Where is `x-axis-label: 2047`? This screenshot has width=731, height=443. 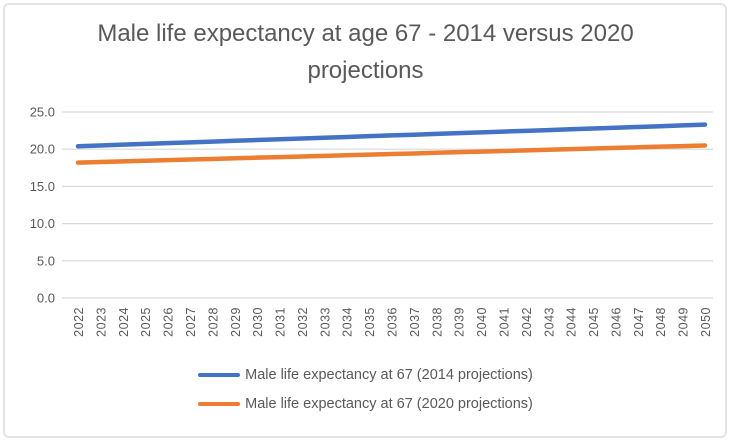
x-axis-label: 2047 is located at coordinates (639, 322).